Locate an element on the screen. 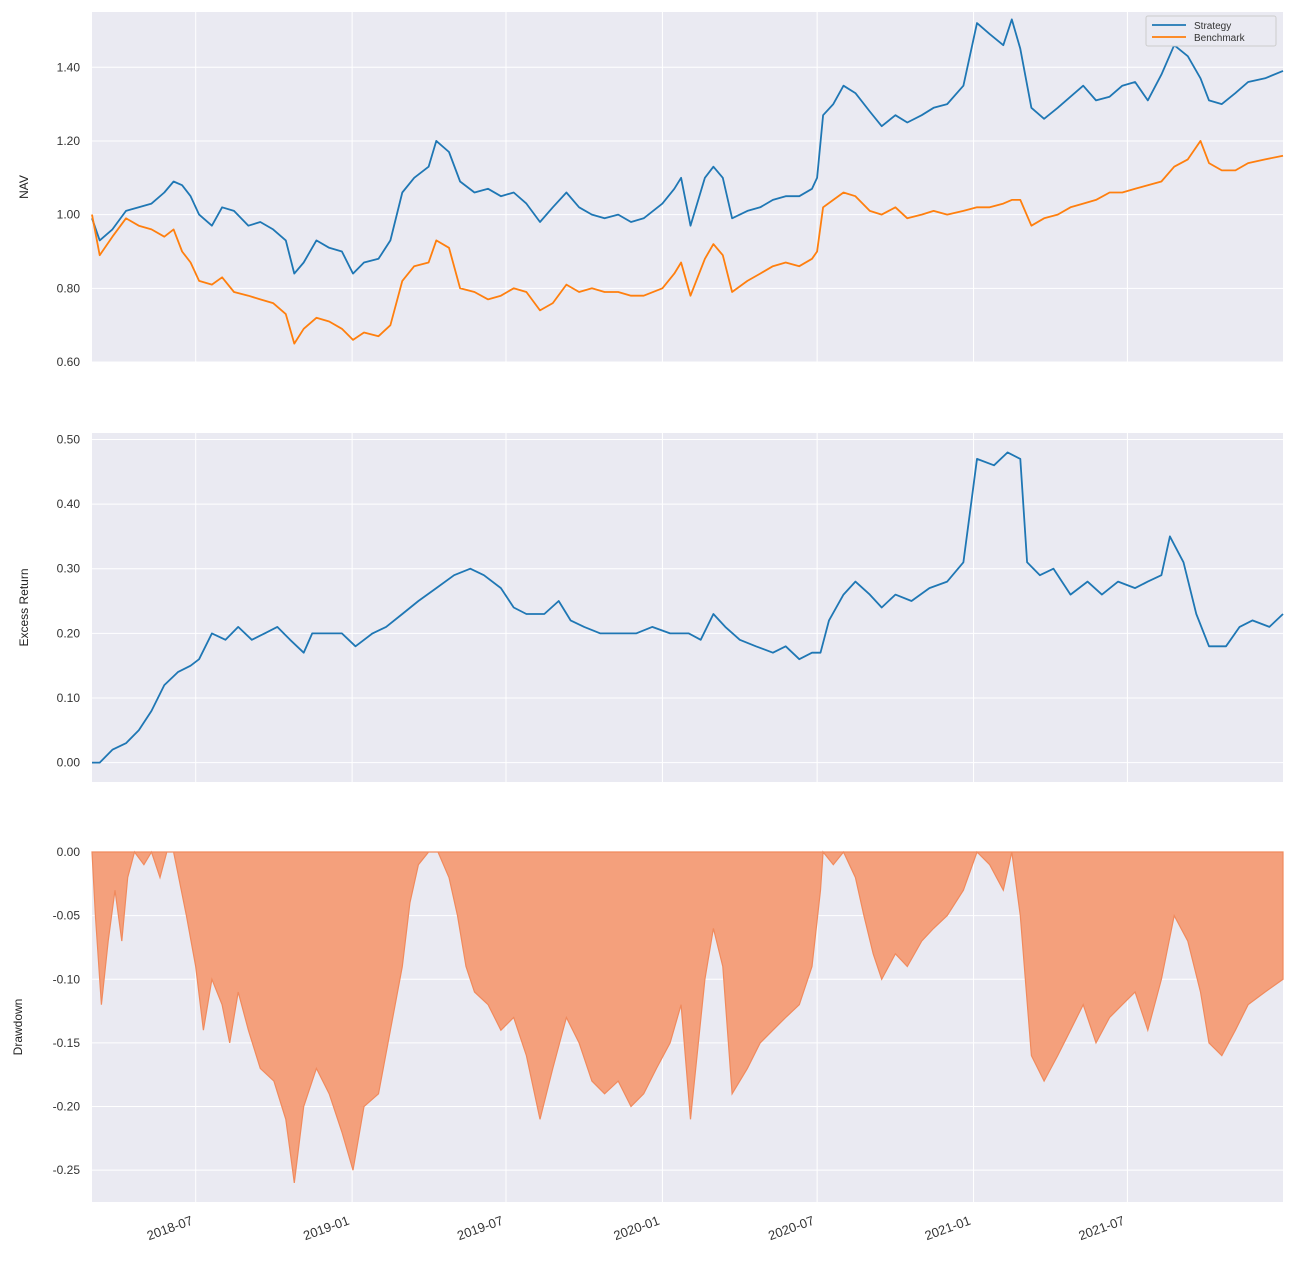  x-tick-label: 2018-07 is located at coordinates (170, 1228).